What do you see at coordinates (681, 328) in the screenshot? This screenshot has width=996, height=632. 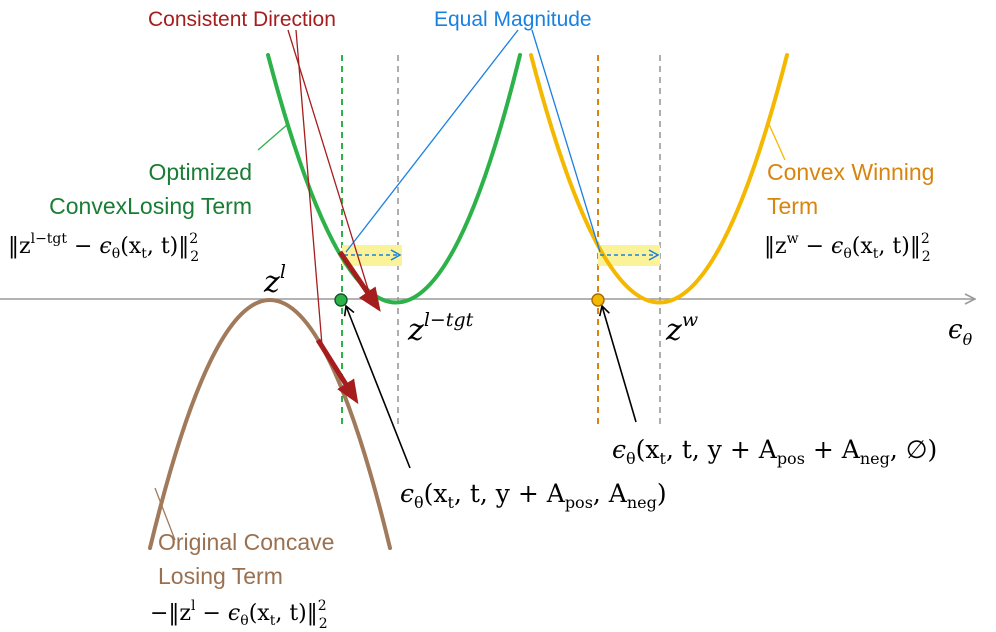 I see `z-w-label: zw` at bounding box center [681, 328].